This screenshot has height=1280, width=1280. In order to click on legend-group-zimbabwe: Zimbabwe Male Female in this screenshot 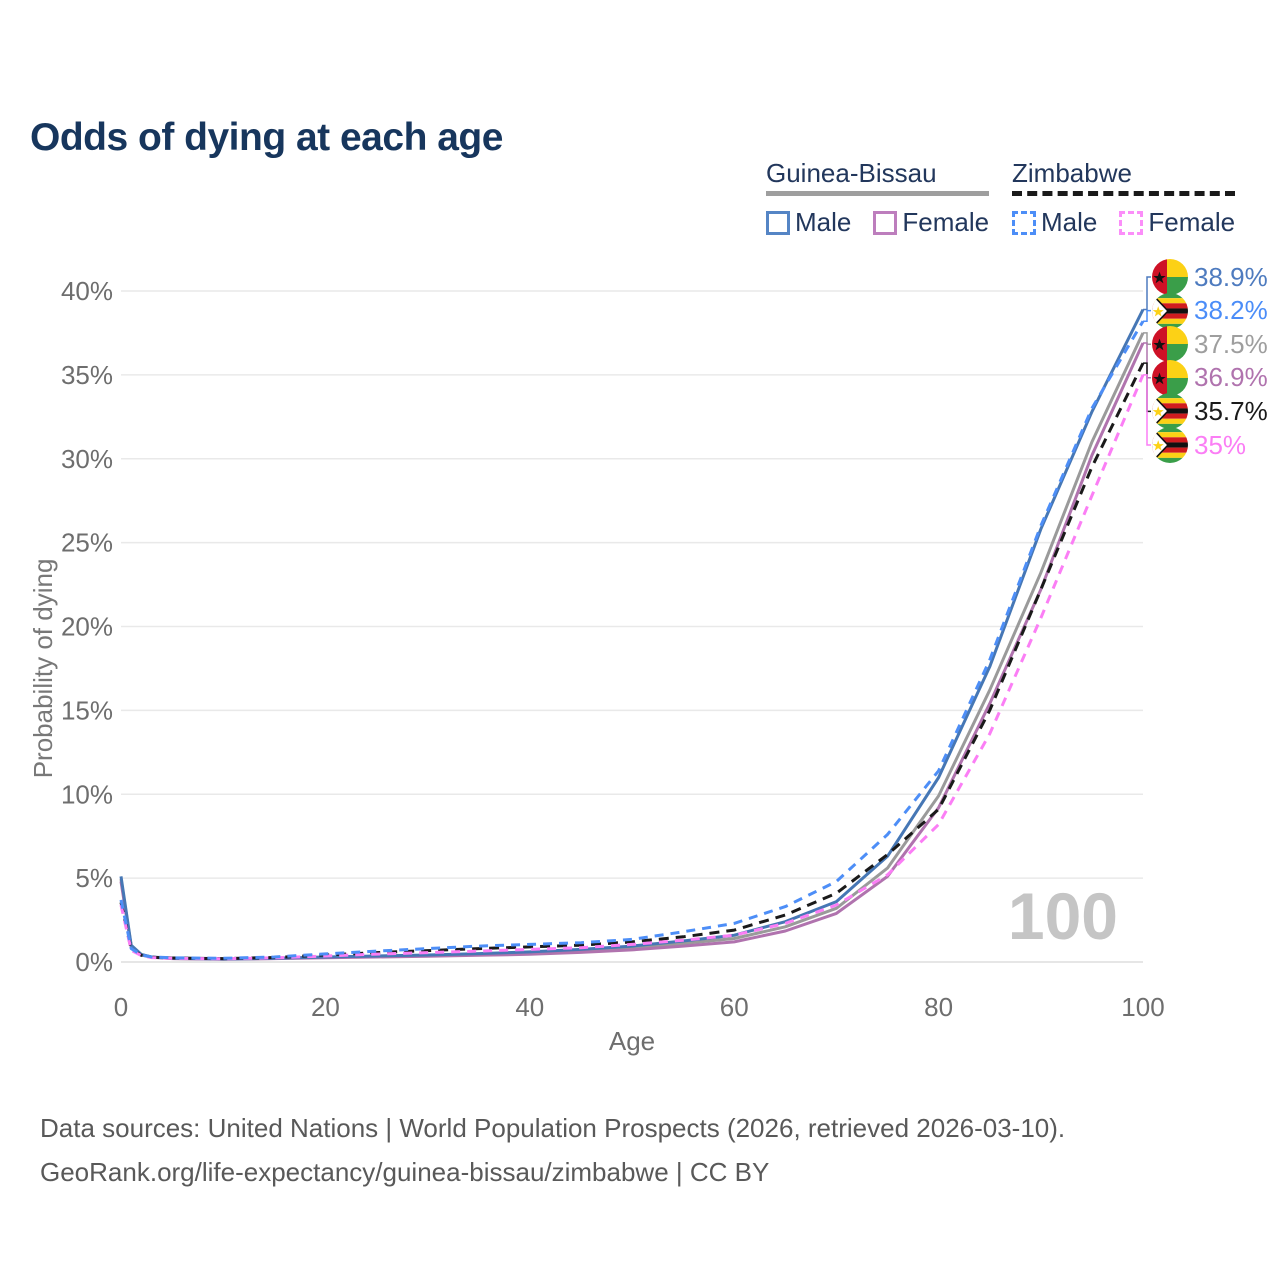, I will do `click(1124, 198)`.